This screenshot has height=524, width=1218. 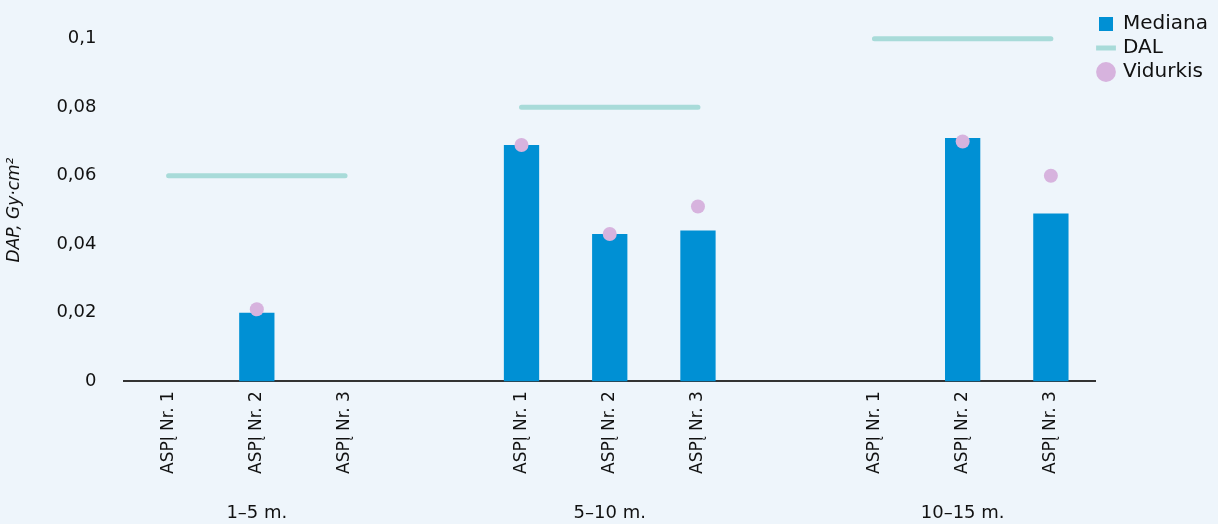 What do you see at coordinates (257, 511) in the screenshot?
I see `text: 1–5 m.` at bounding box center [257, 511].